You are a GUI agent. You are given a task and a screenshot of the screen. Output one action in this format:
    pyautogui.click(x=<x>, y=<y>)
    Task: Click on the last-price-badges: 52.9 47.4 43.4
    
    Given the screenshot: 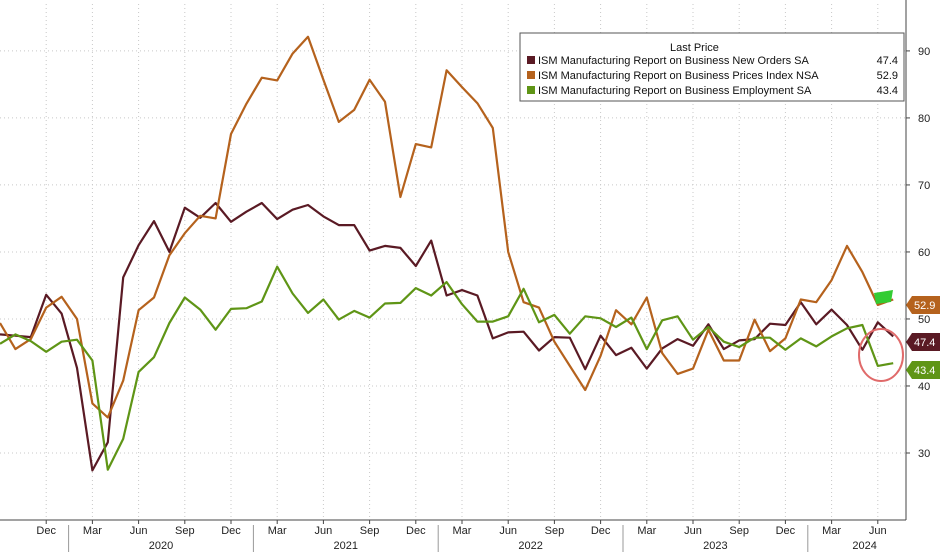 What is the action you would take?
    pyautogui.click(x=923, y=337)
    